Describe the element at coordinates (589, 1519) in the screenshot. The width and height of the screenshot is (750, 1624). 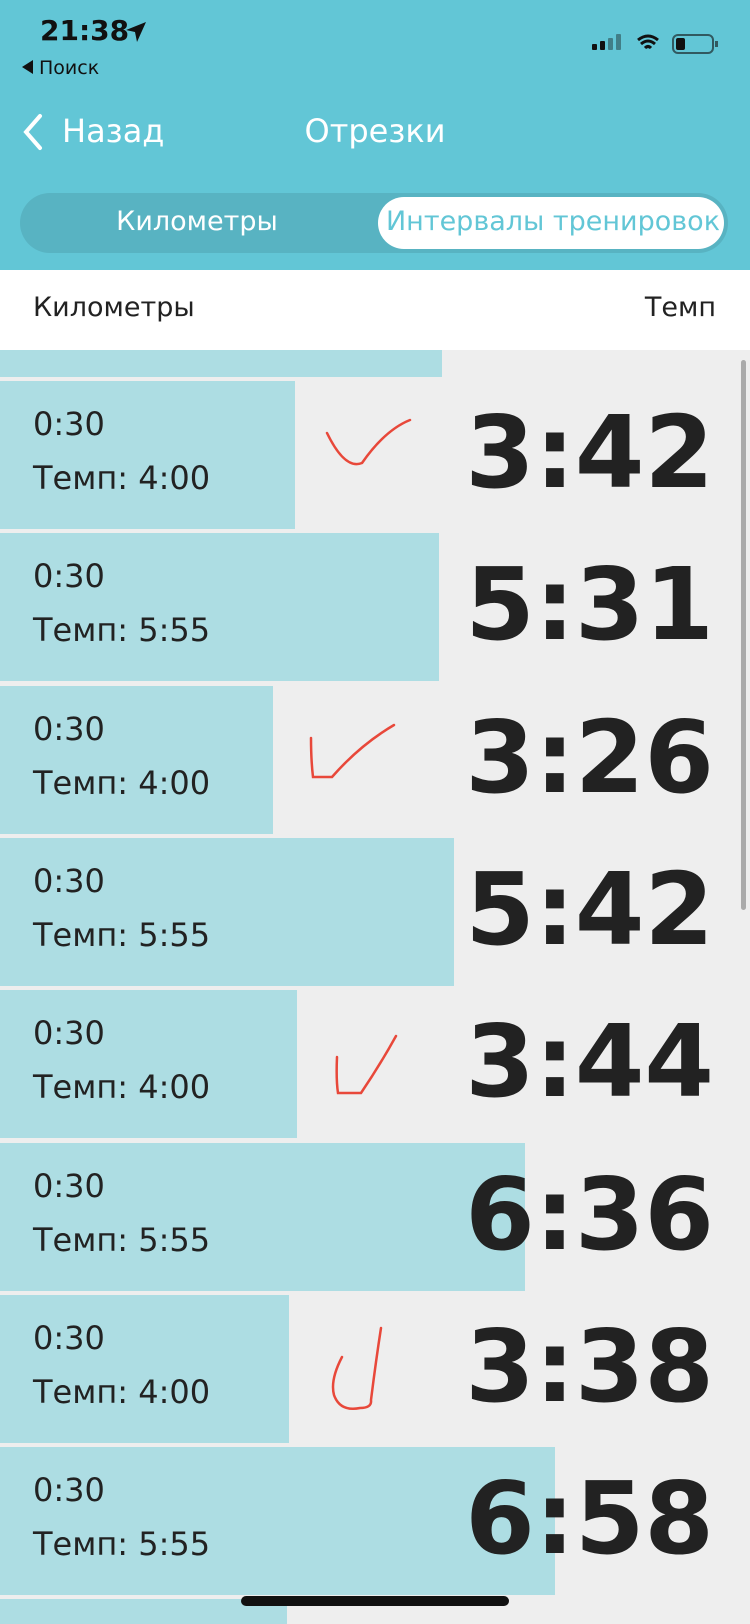
I see `pace: 6:58` at that location.